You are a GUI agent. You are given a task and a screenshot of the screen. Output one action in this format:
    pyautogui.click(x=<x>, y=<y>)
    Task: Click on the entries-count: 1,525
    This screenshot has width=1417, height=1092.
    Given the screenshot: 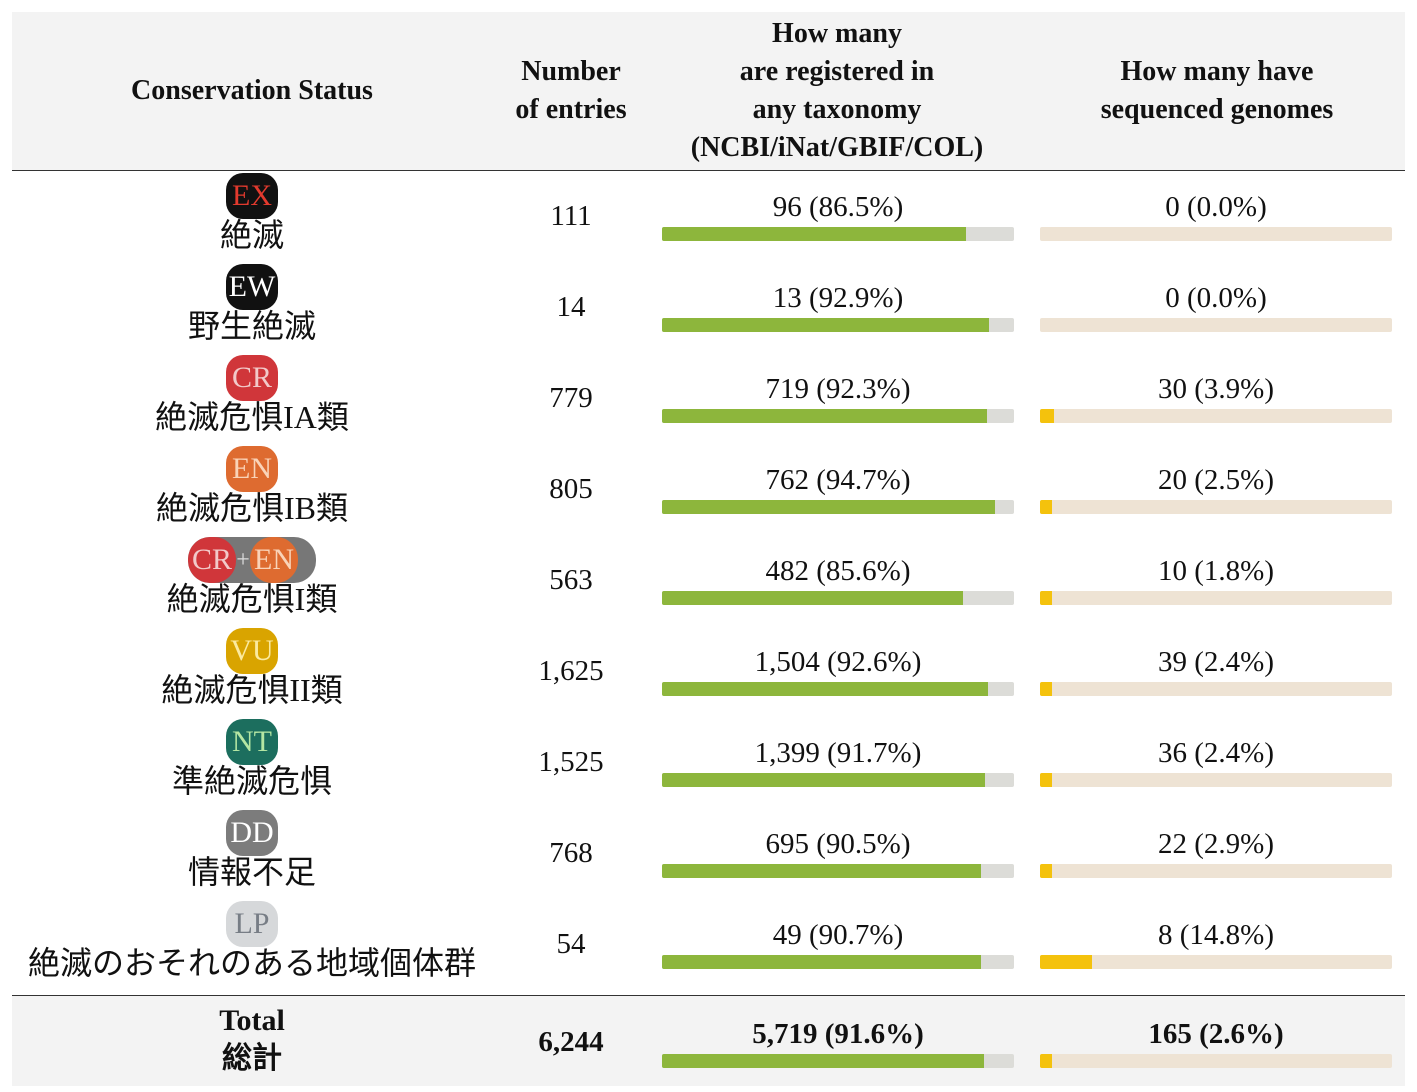 What is the action you would take?
    pyautogui.click(x=571, y=762)
    